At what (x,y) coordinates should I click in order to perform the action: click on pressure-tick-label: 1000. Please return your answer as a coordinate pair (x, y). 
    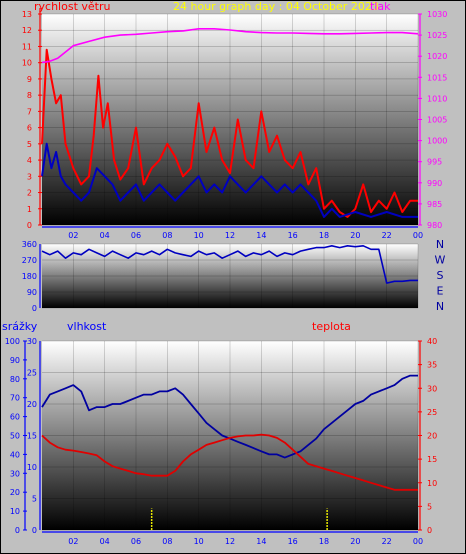
    Looking at the image, I should click on (437, 141).